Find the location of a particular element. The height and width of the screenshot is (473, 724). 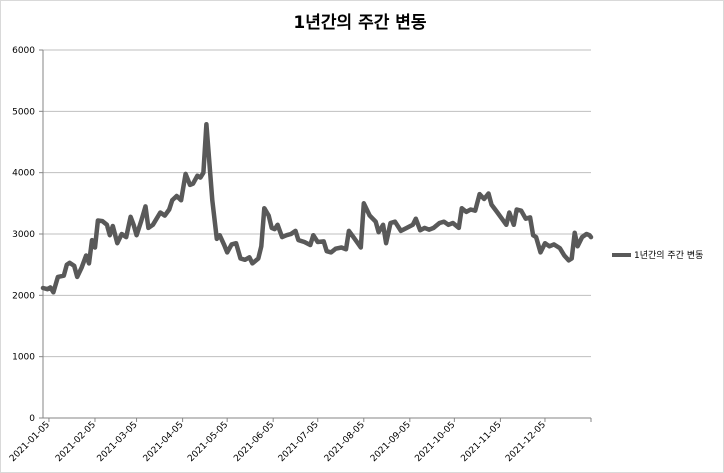

x-tick-label: 2021-06-05 is located at coordinates (254, 442).